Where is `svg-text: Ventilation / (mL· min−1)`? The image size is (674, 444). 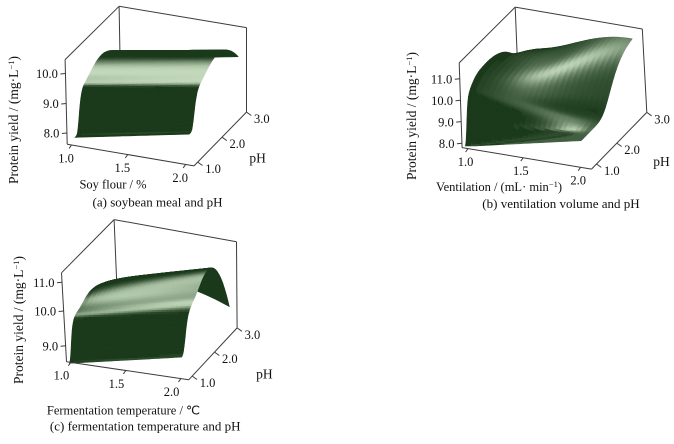
svg-text: Ventilation / (mL· min−1) is located at coordinates (499, 186).